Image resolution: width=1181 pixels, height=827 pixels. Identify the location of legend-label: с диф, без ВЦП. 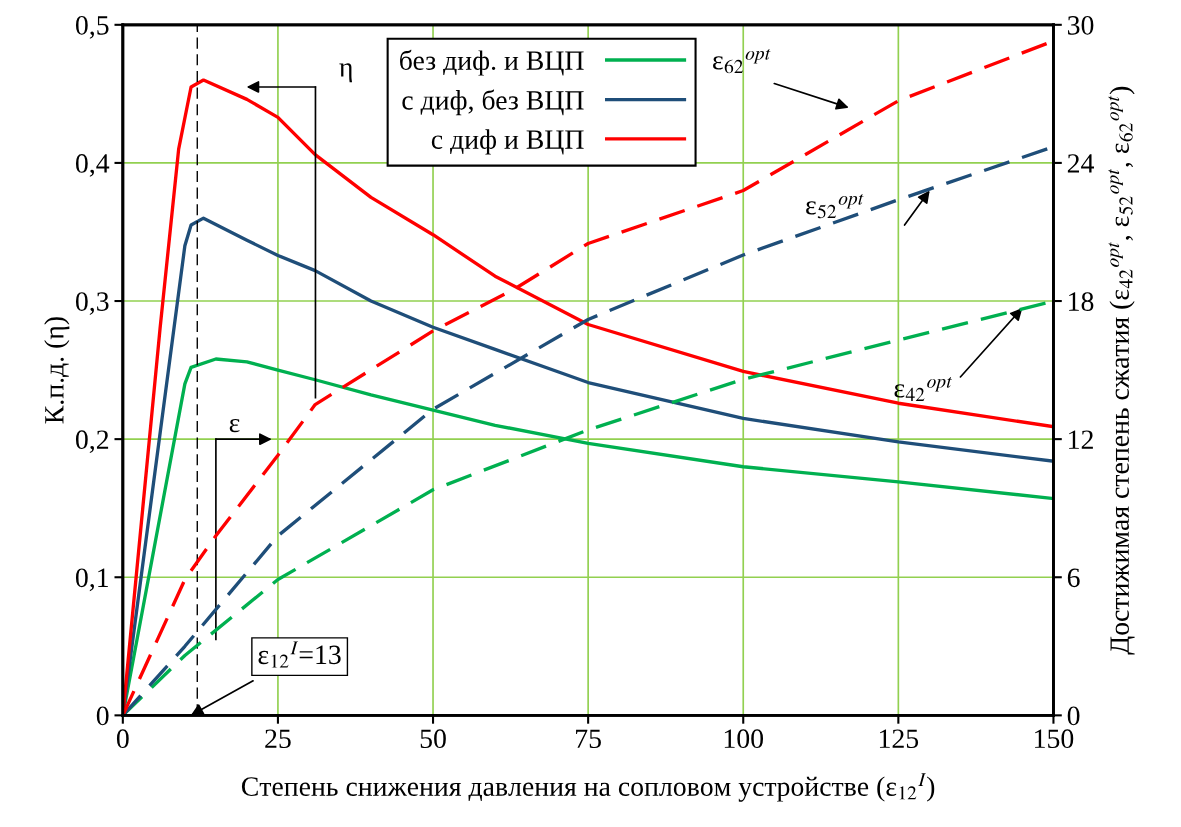
(493, 102).